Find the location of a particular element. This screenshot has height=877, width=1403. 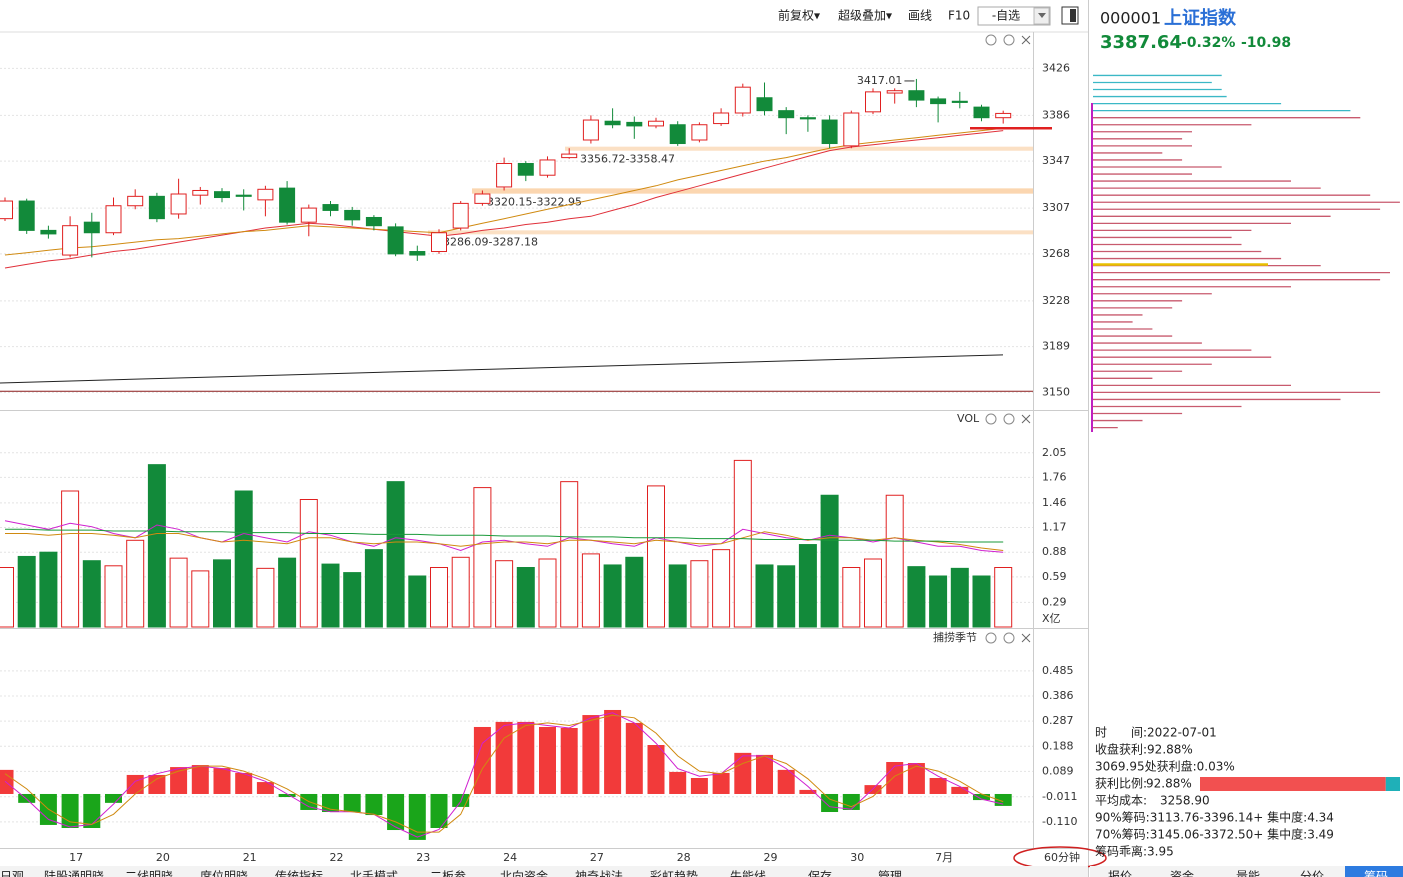

dropdown-arrow is located at coordinates (1042, 15).